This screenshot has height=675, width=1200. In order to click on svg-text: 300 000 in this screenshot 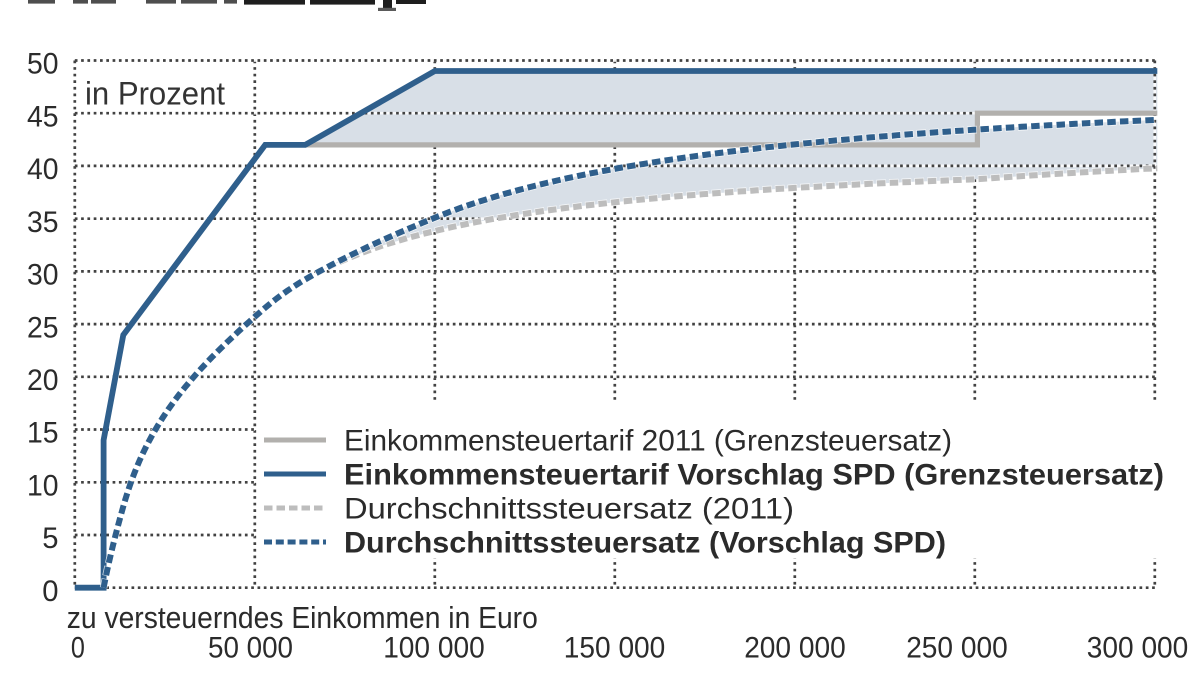, I will do `click(1138, 649)`.